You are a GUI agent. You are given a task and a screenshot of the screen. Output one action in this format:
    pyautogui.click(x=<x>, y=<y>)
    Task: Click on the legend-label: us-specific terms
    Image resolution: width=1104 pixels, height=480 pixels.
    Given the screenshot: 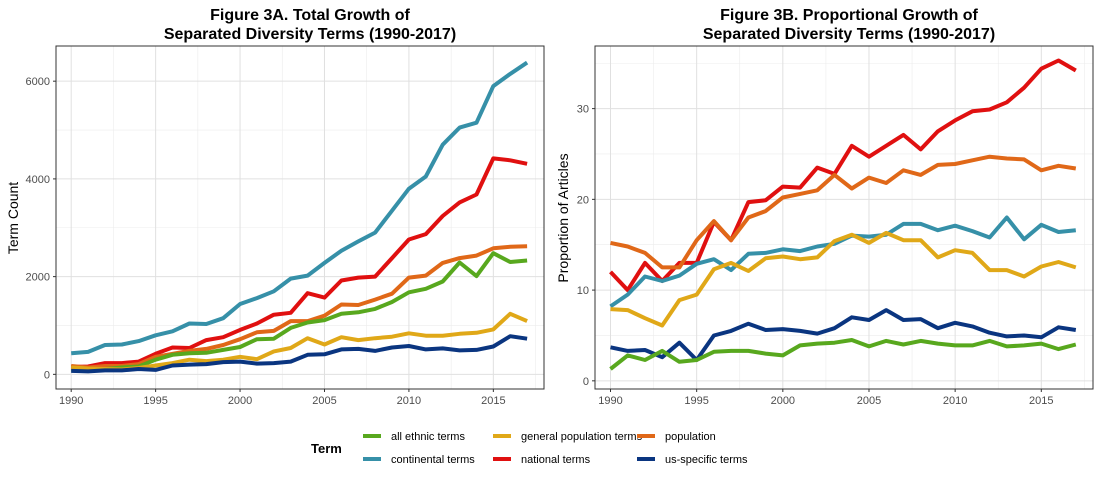 What is the action you would take?
    pyautogui.click(x=706, y=460)
    